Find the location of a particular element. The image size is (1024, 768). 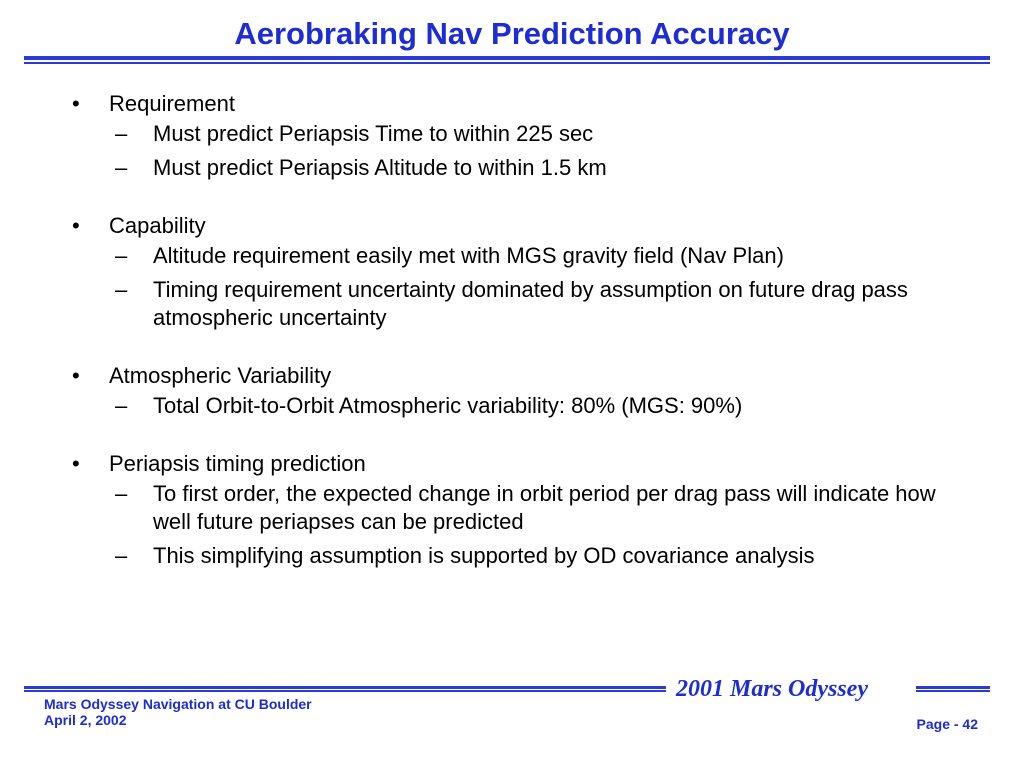

bullet-heading: • Capability is located at coordinates (522, 226).